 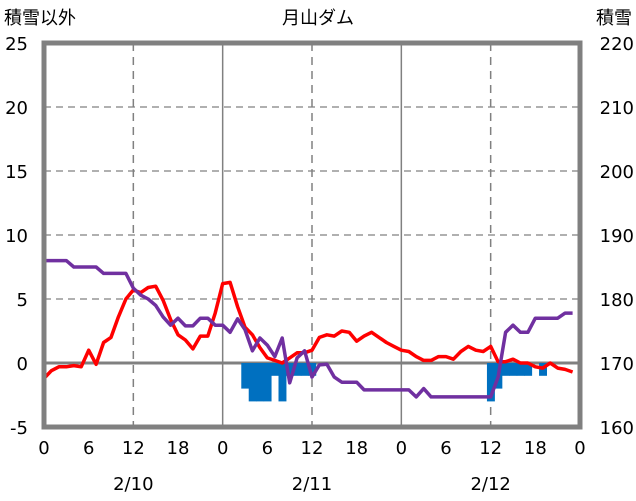 What do you see at coordinates (617, 108) in the screenshot?
I see `right-tick-label: 210` at bounding box center [617, 108].